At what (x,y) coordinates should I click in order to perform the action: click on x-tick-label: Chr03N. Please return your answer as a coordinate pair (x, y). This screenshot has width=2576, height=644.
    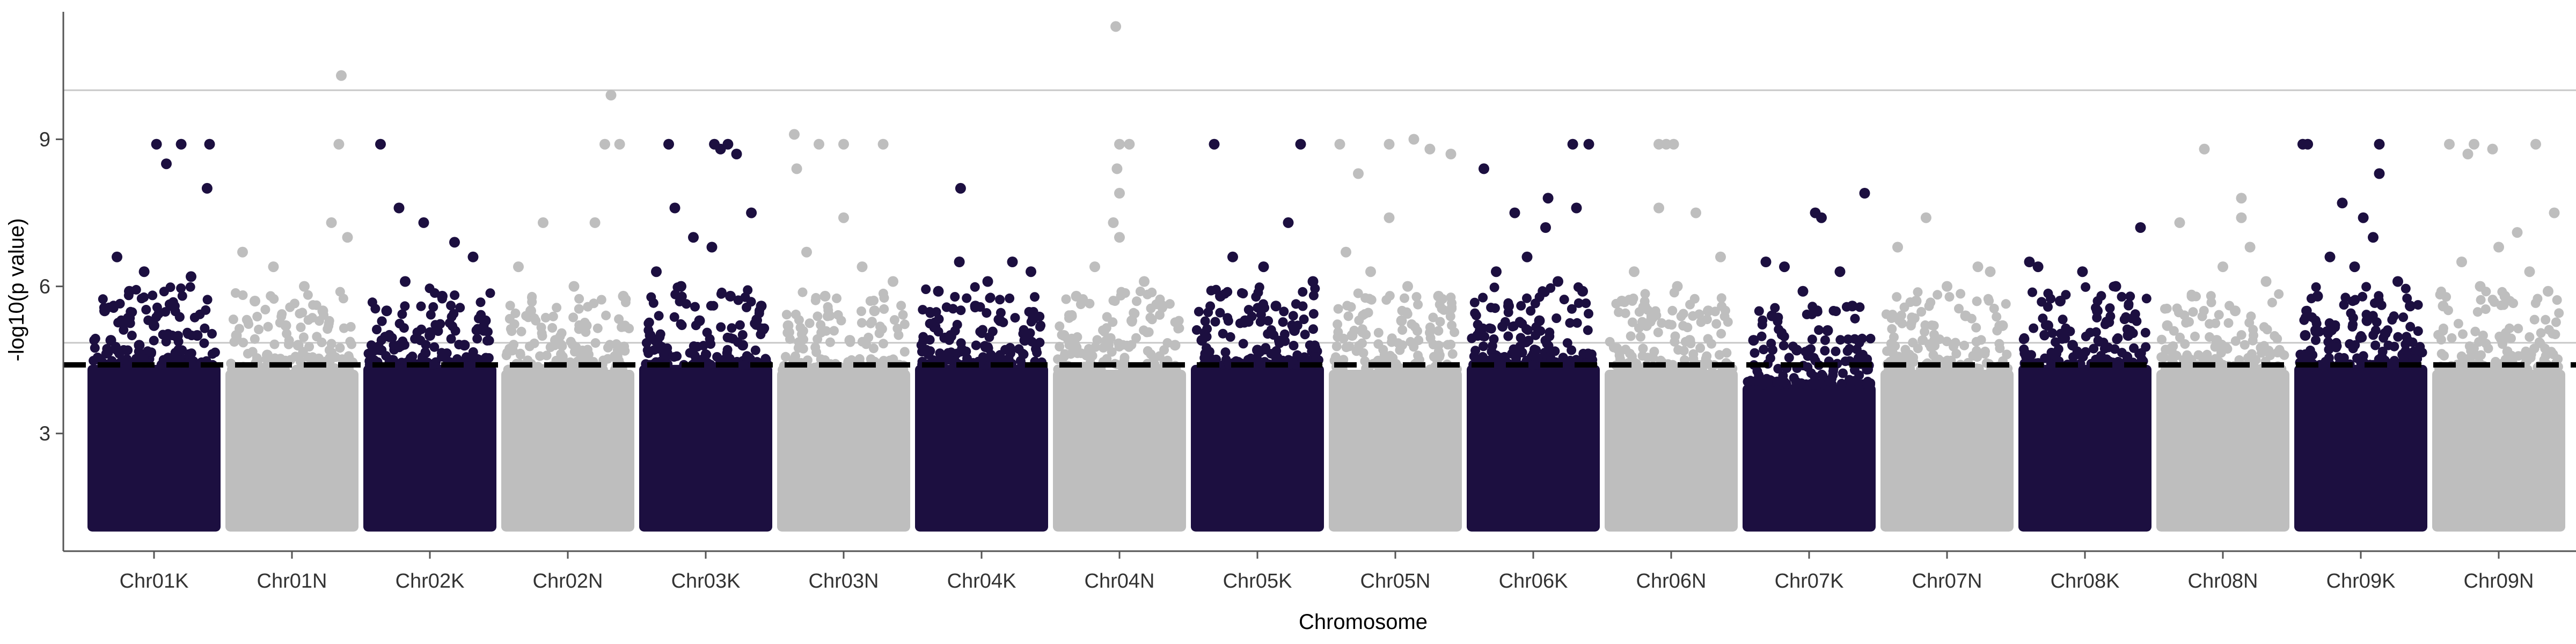
    Looking at the image, I should click on (844, 581).